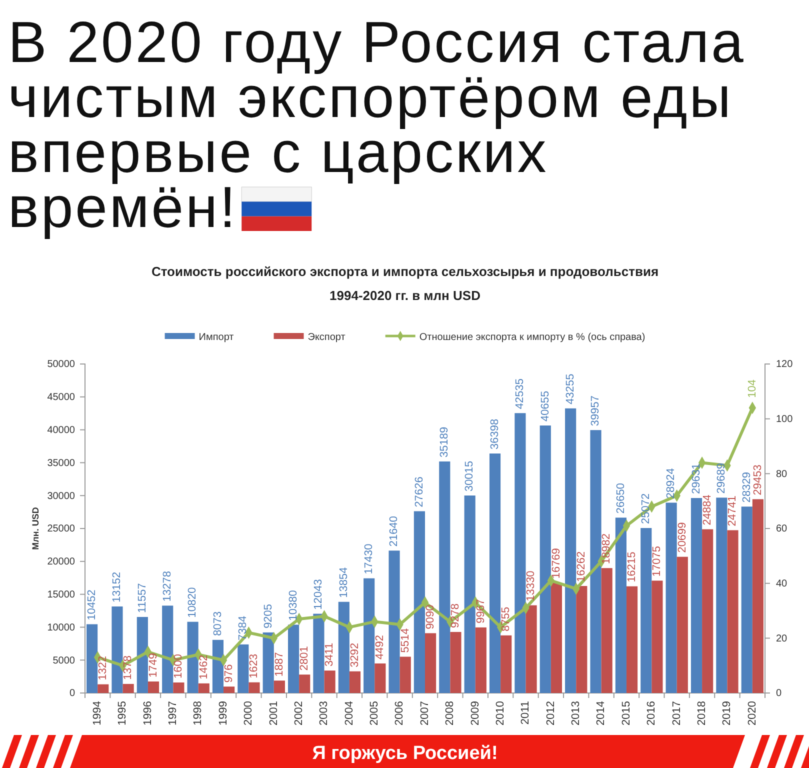 Image resolution: width=809 pixels, height=768 pixels. I want to click on data-label: 21640, so click(394, 531).